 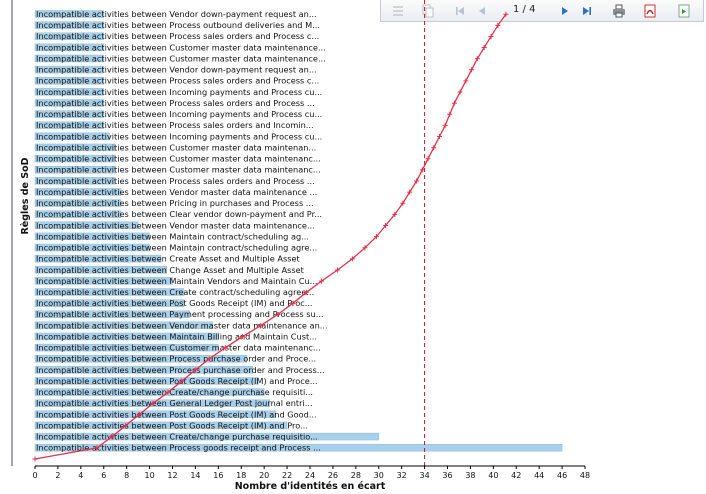 I want to click on x-tick-label: 36, so click(x=447, y=475).